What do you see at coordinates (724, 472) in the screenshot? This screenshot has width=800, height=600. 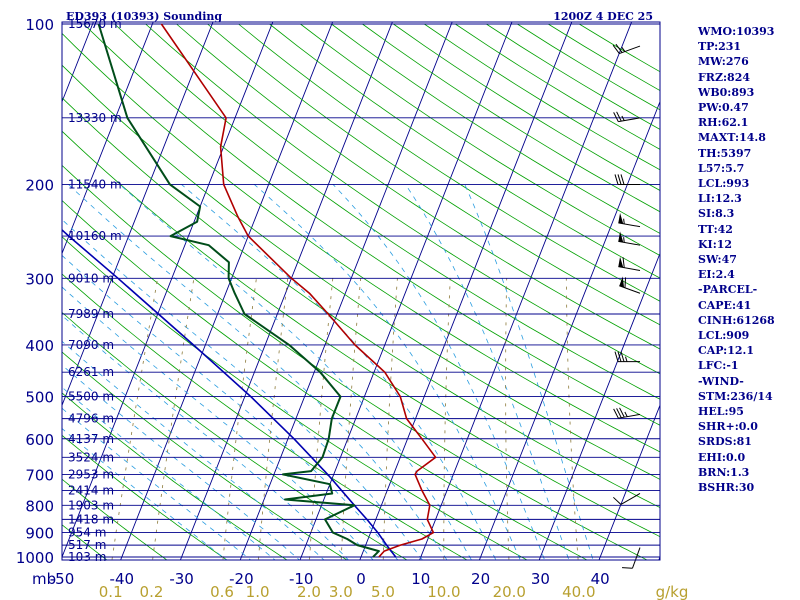 I see `index-item: BRN:1.3` at bounding box center [724, 472].